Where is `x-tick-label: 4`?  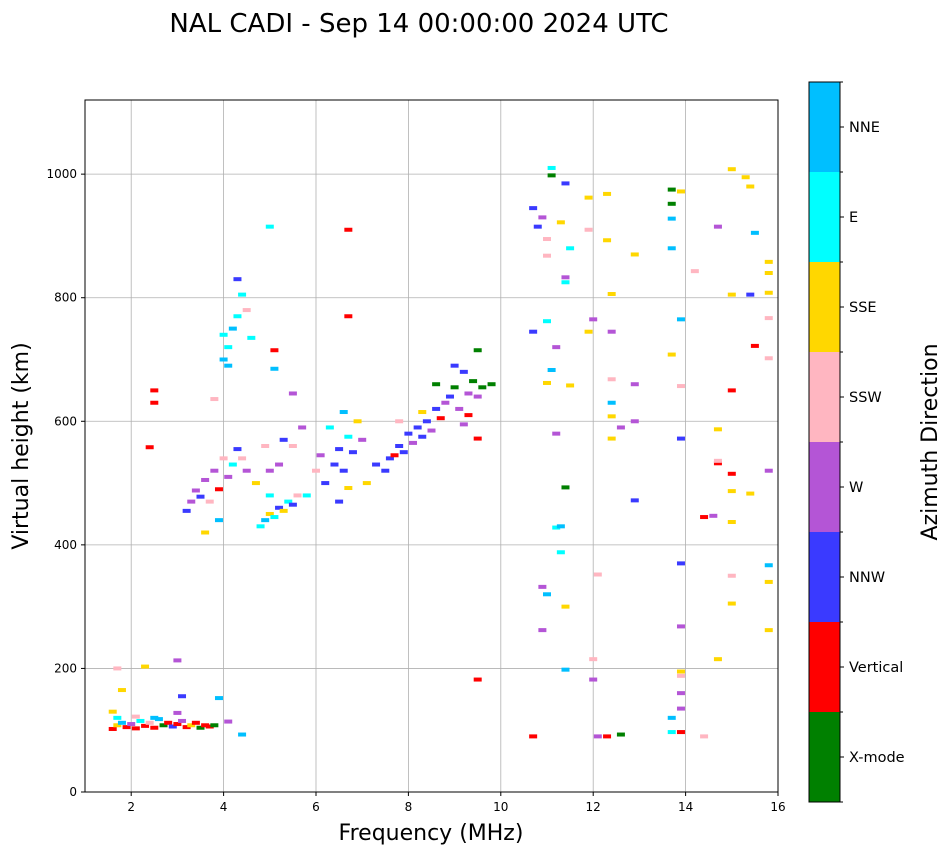
x-tick-label: 4 is located at coordinates (224, 807).